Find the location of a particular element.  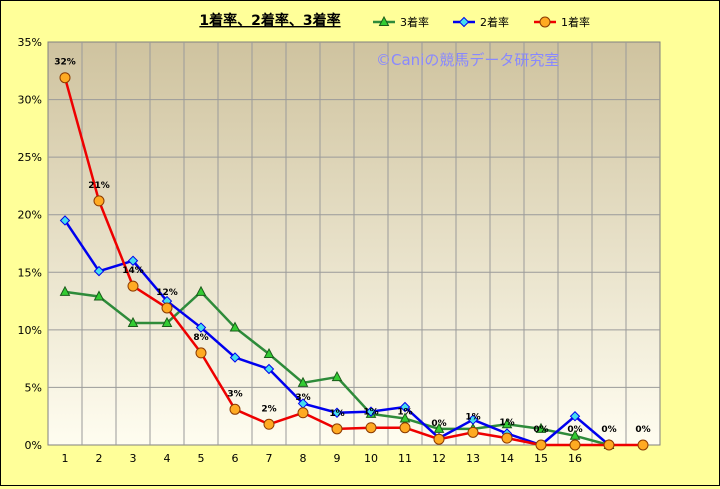

legend: 3着率 2着率 1着率 is located at coordinates (481, 22).